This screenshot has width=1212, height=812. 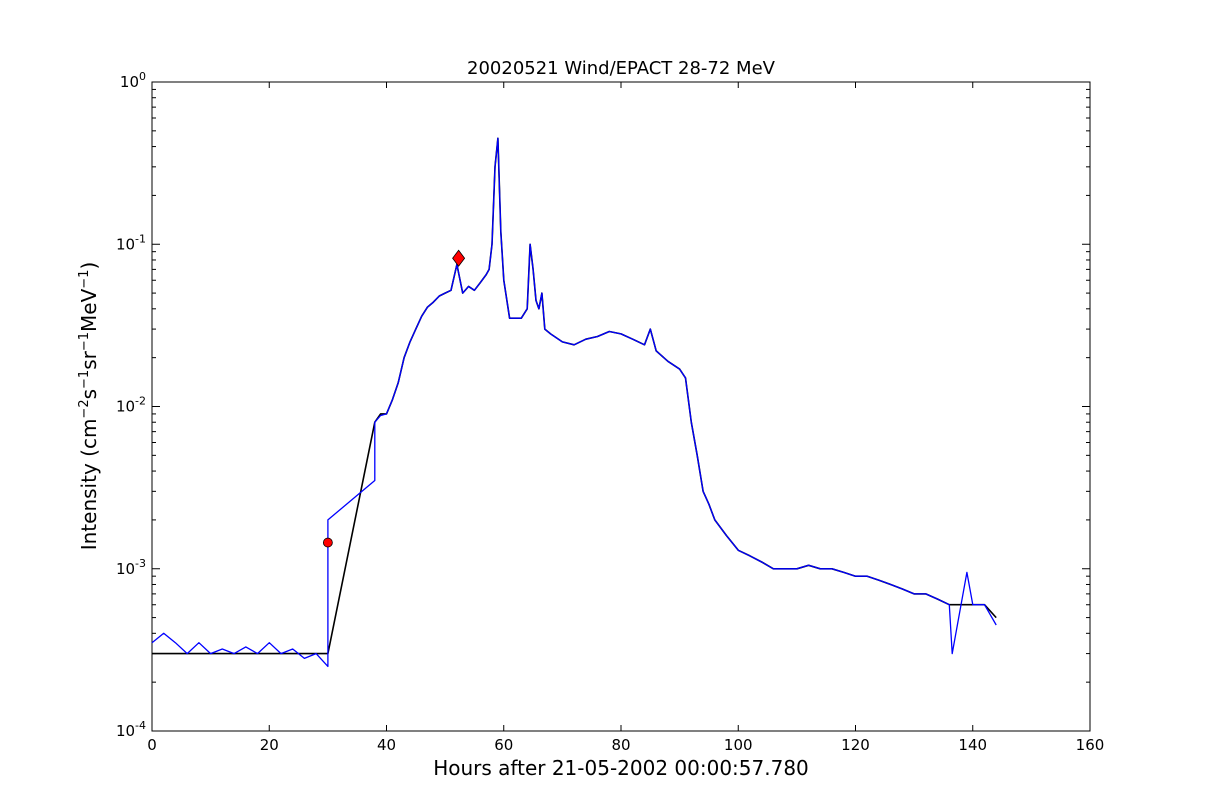 I want to click on y-tick-label: 10⁻², so click(x=131, y=405).